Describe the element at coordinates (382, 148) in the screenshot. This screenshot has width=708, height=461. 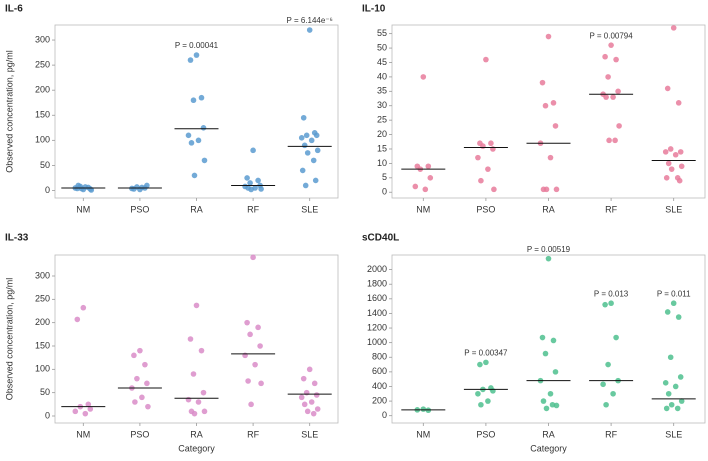
I see `y-tick-label: 15` at that location.